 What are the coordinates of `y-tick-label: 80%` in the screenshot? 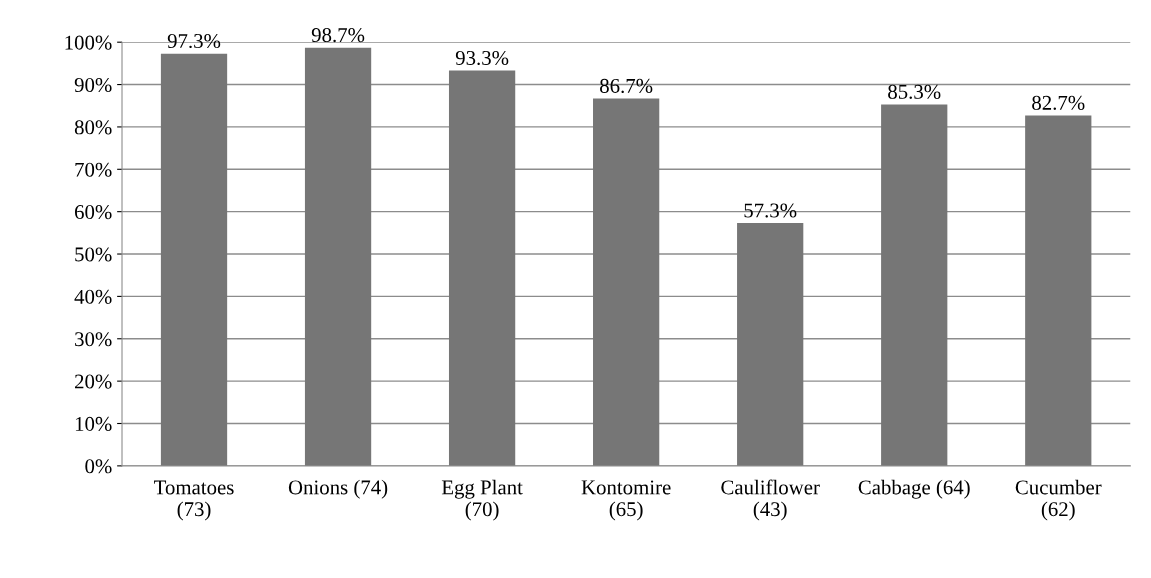 It's located at (93, 127).